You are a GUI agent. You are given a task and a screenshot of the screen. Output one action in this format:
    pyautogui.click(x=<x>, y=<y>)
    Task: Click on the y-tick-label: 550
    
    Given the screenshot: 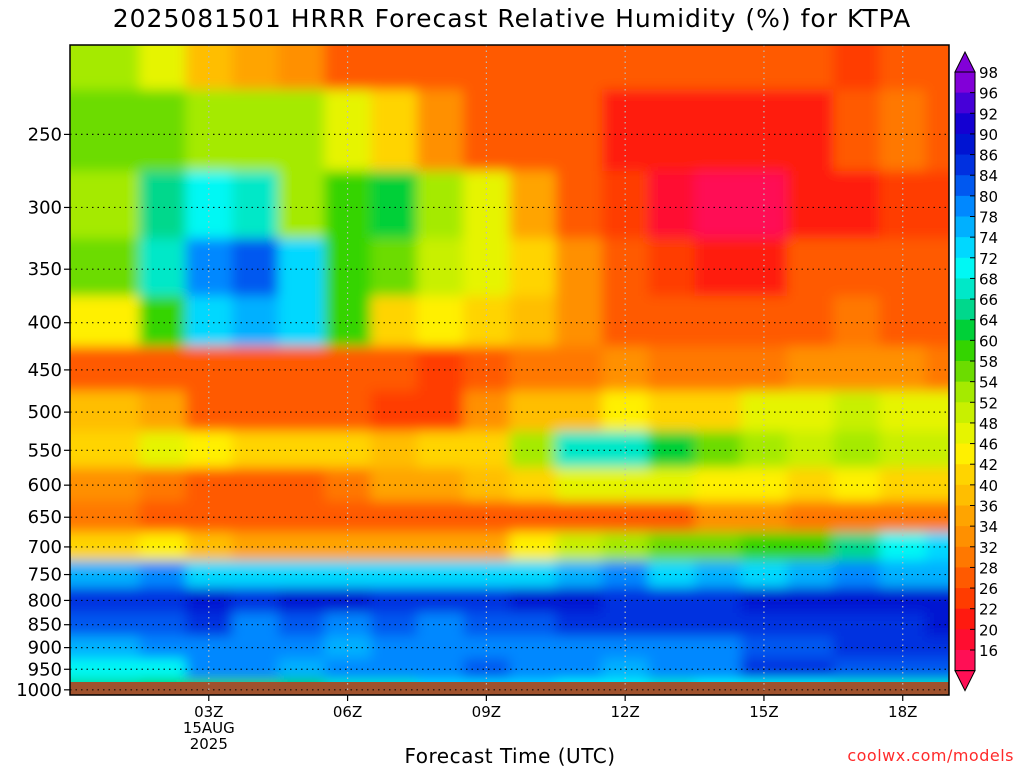 What is the action you would take?
    pyautogui.click(x=45, y=450)
    